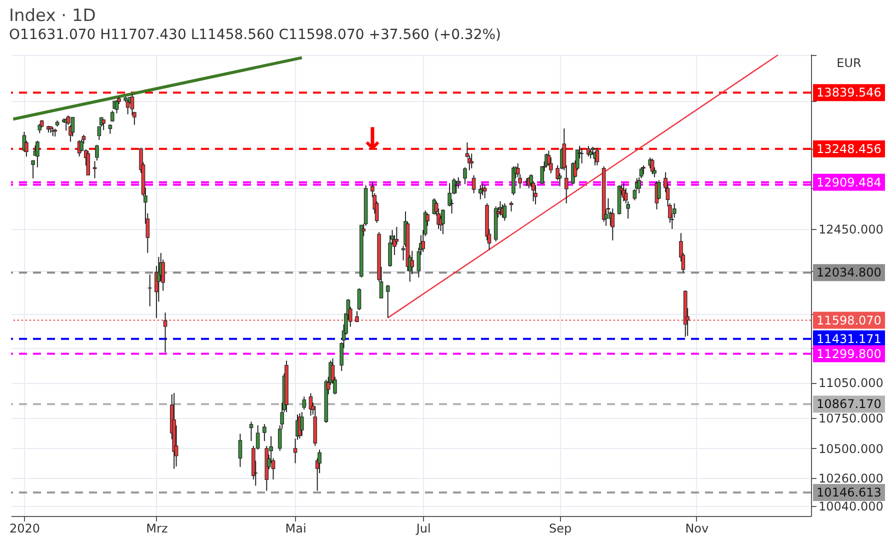 This screenshot has height=549, width=892. I want to click on text: EUR, so click(849, 63).